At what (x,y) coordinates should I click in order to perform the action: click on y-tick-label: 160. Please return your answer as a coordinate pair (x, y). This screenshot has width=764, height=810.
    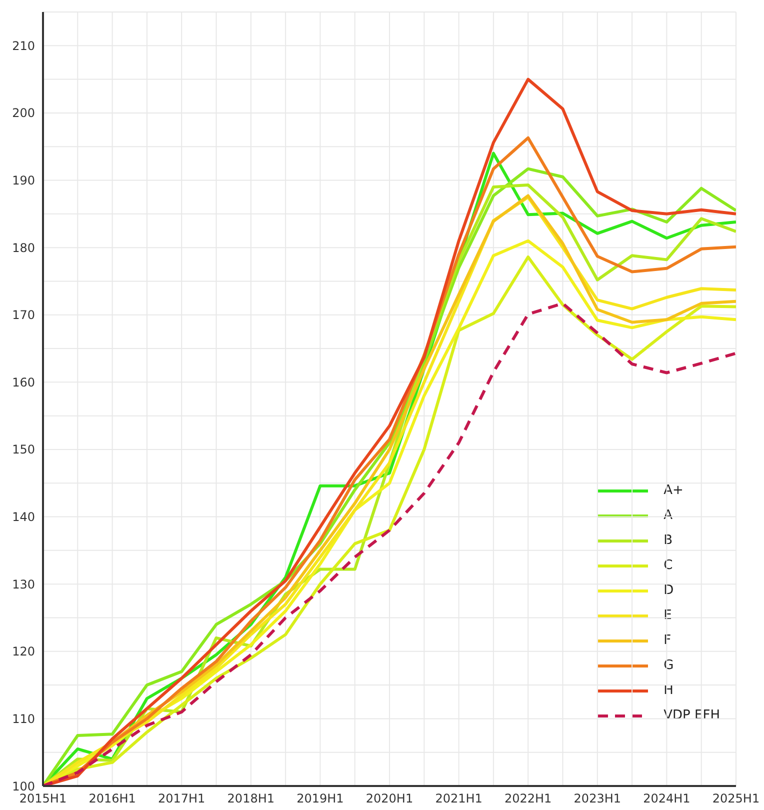
    Looking at the image, I should click on (23, 382).